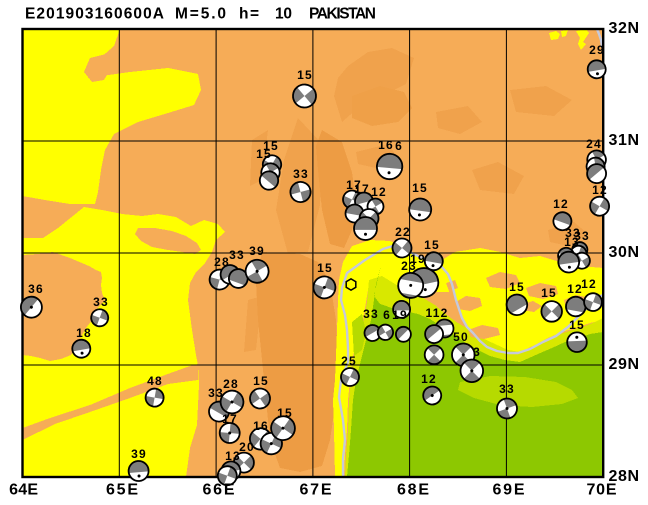 The height and width of the screenshot is (505, 648). I want to click on svg-text: 65E, so click(122, 490).